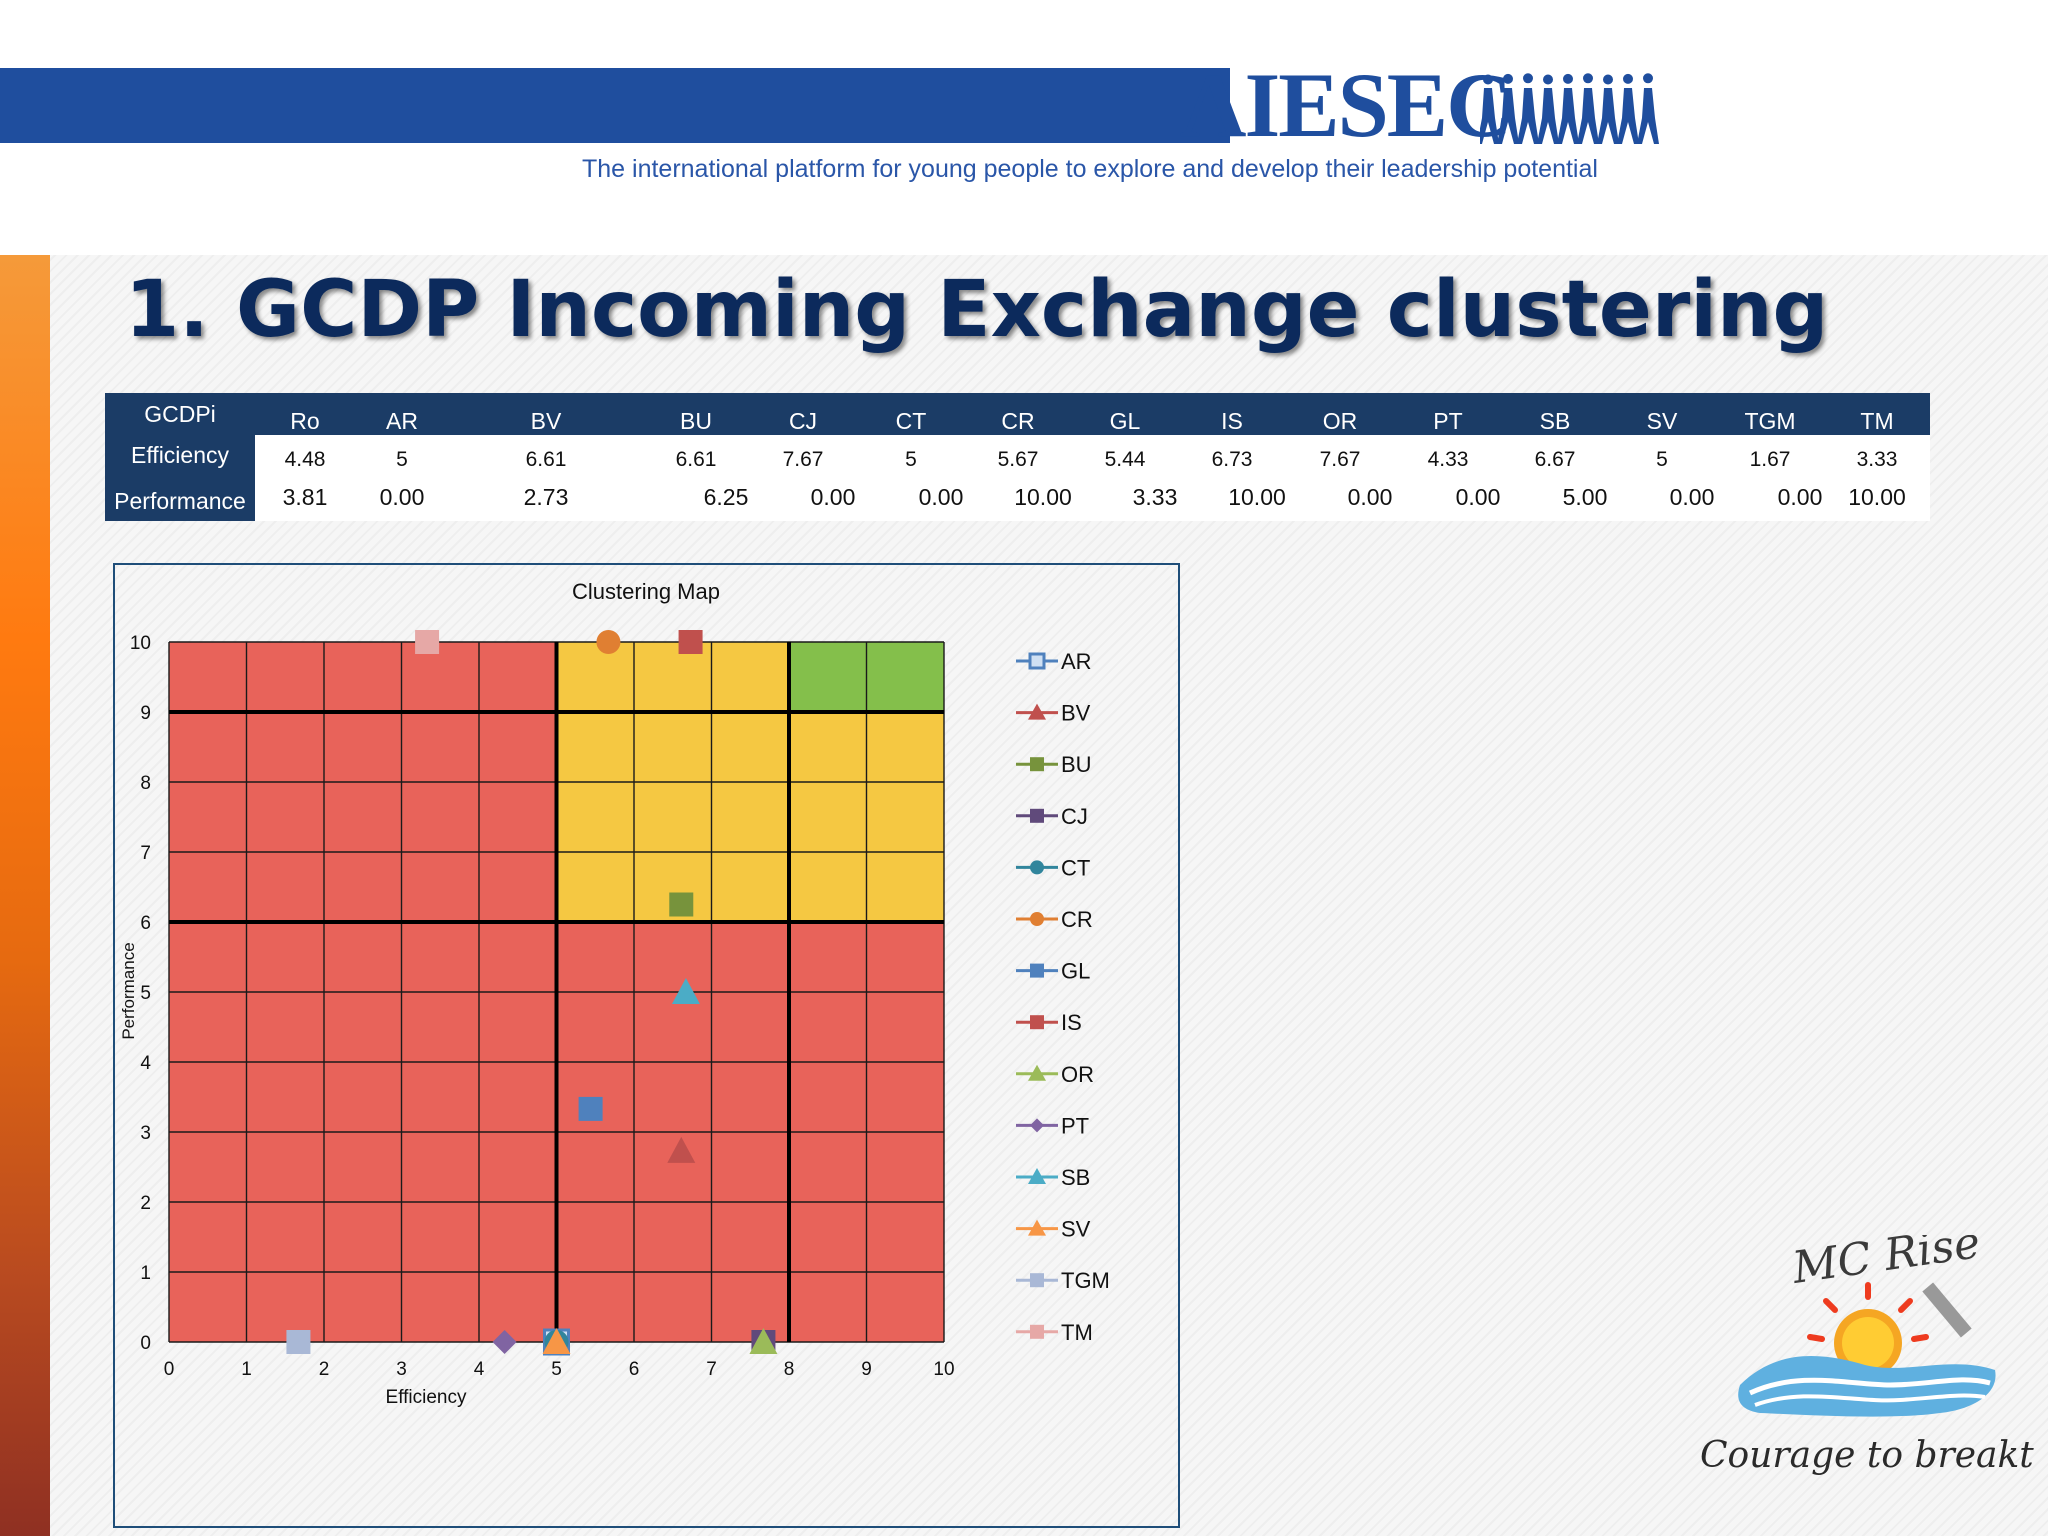 This screenshot has width=2048, height=1536. Describe the element at coordinates (911, 421) in the screenshot. I see `table-header-ct: CT` at that location.